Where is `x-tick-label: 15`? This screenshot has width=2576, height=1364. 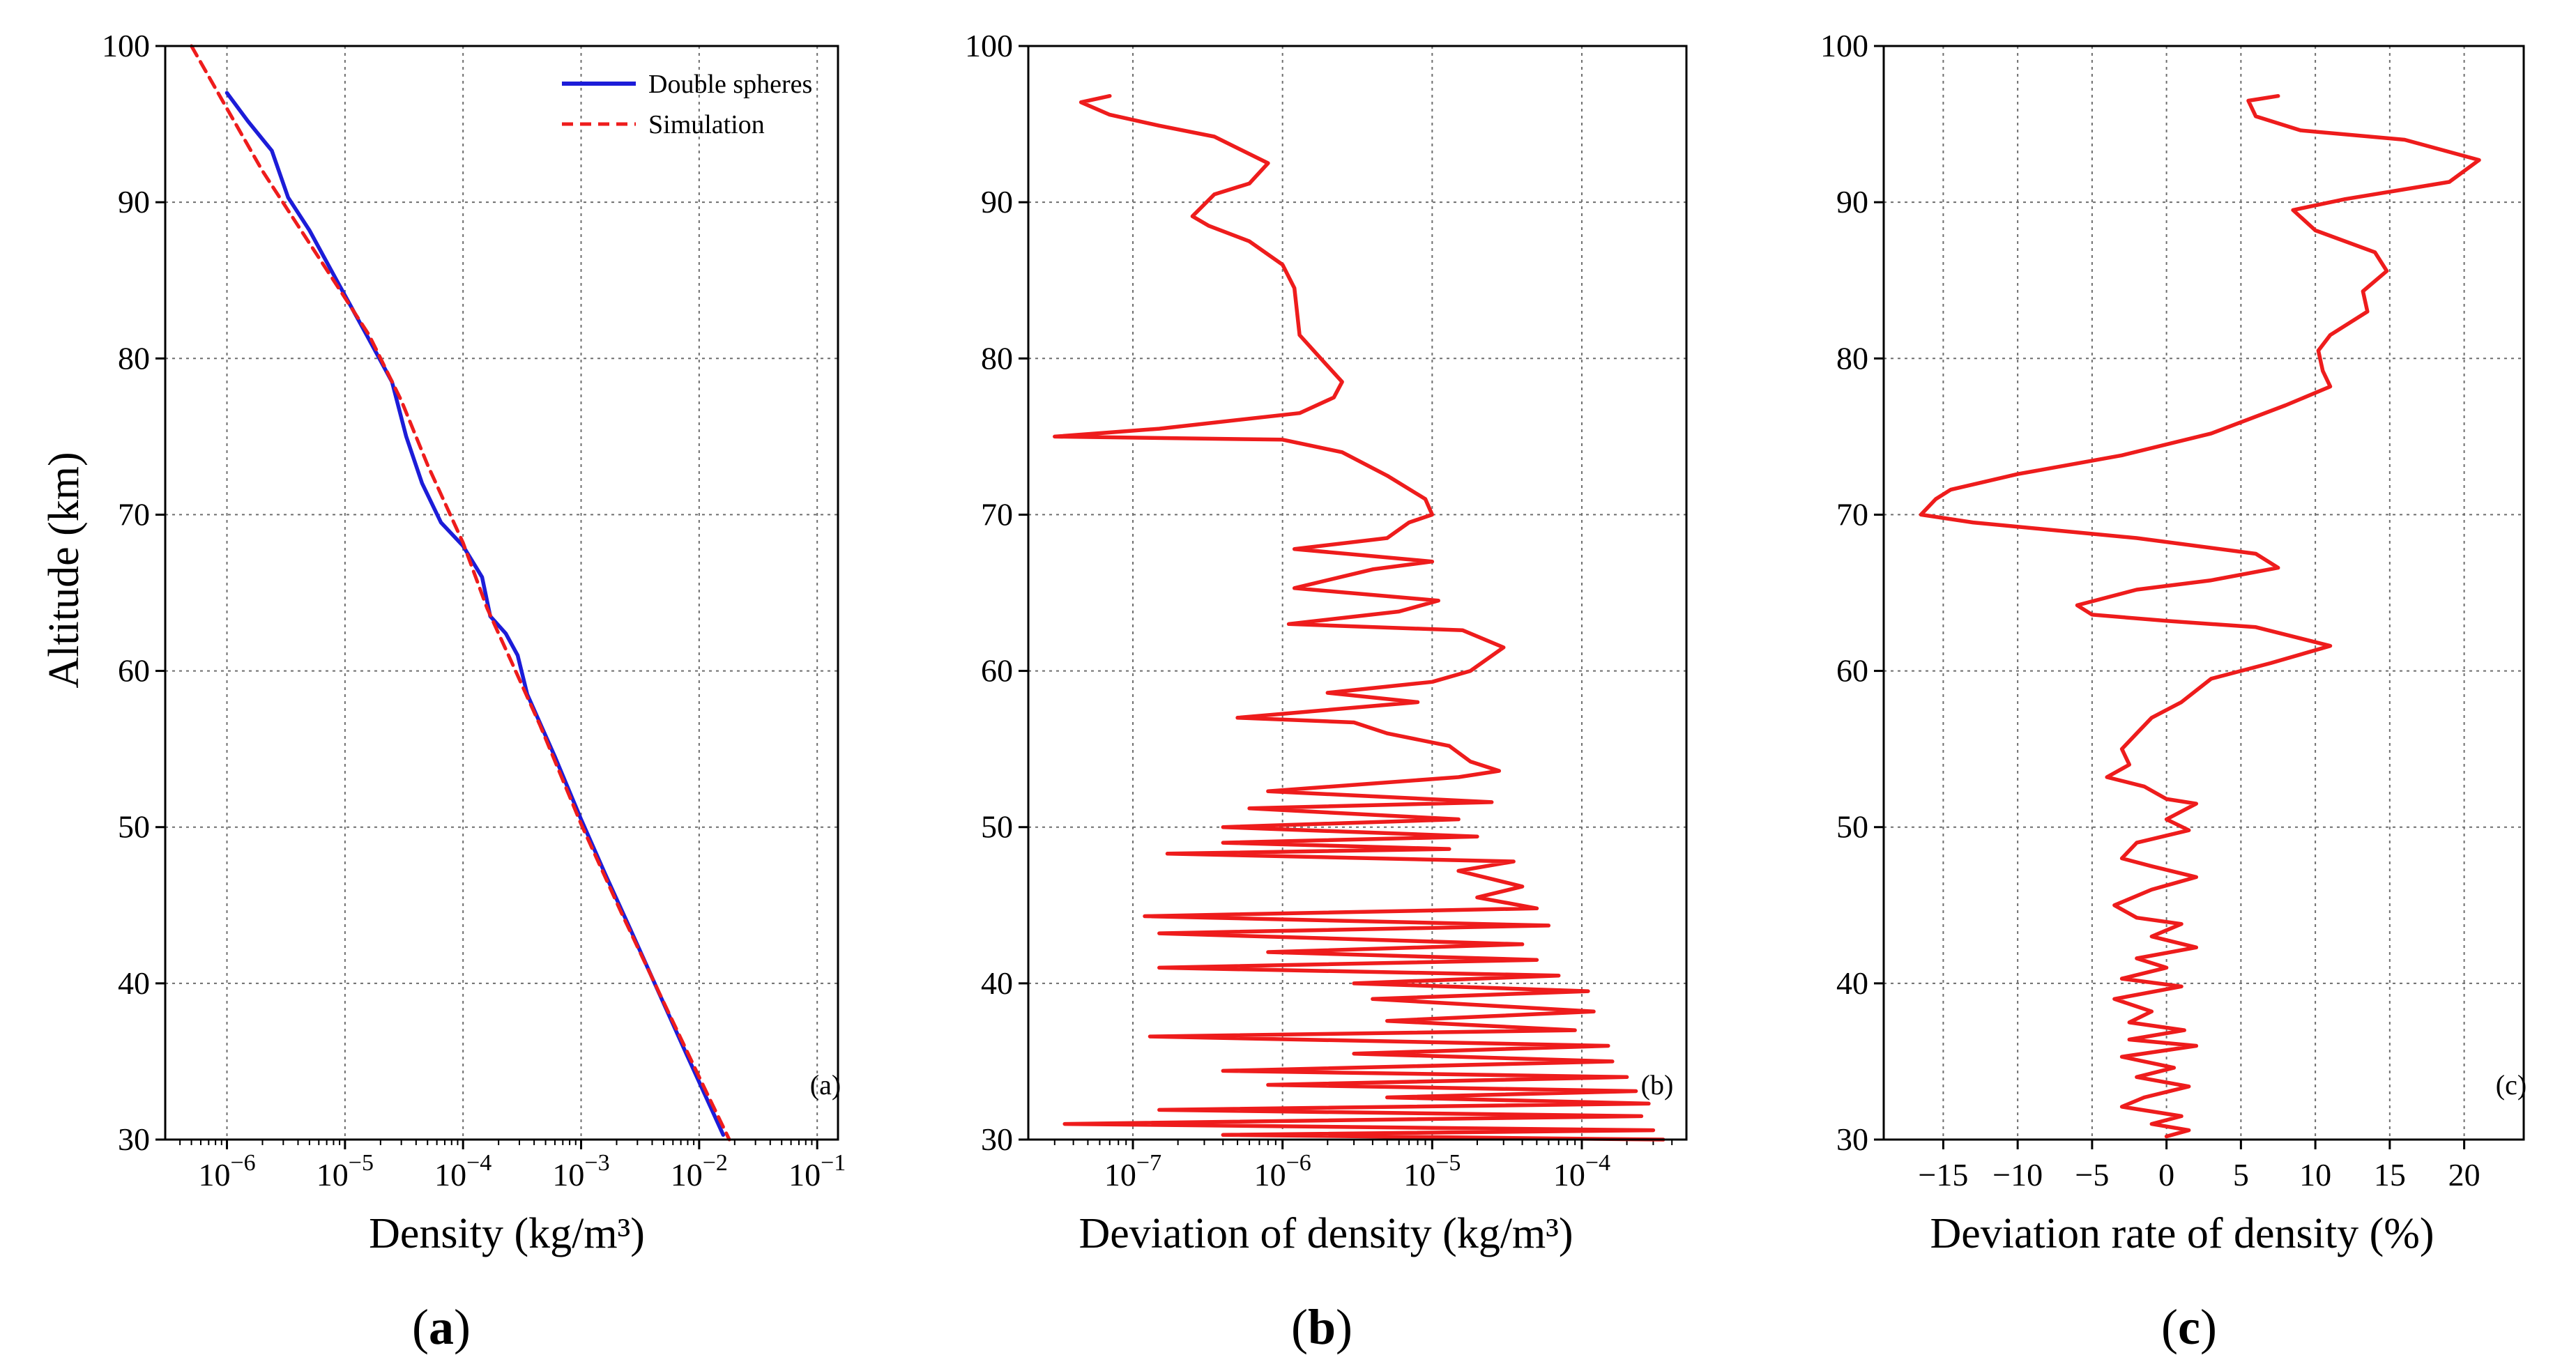 x-tick-label: 15 is located at coordinates (2390, 1175).